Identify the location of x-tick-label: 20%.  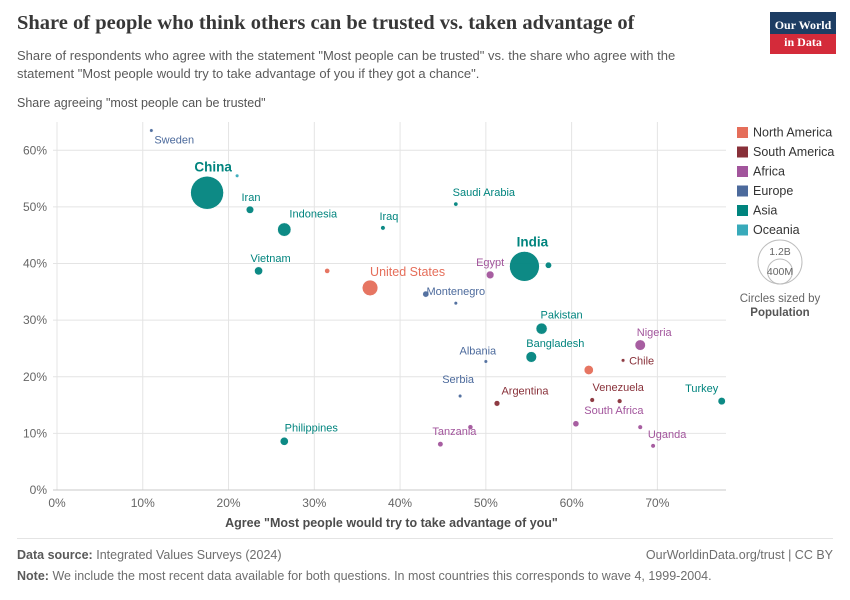
(229, 503).